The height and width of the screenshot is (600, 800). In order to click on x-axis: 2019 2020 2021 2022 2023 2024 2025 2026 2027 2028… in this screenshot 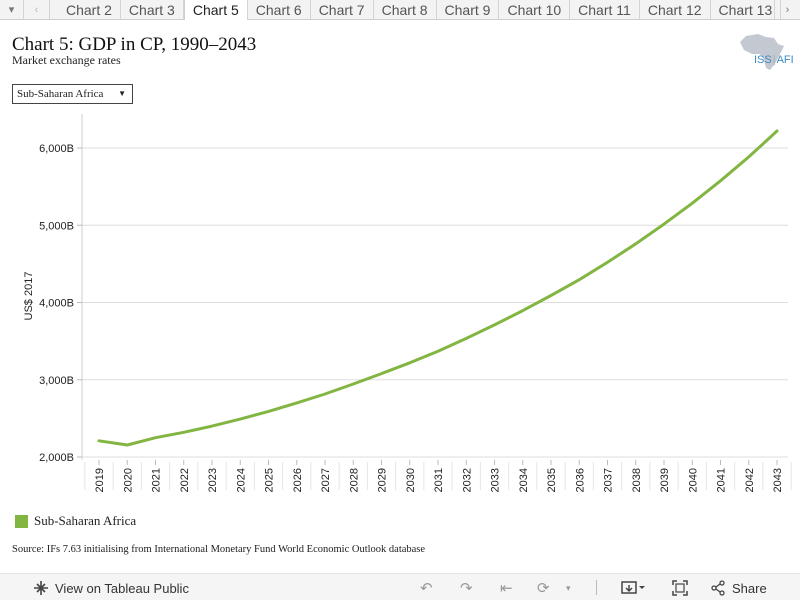, I will do `click(438, 476)`.